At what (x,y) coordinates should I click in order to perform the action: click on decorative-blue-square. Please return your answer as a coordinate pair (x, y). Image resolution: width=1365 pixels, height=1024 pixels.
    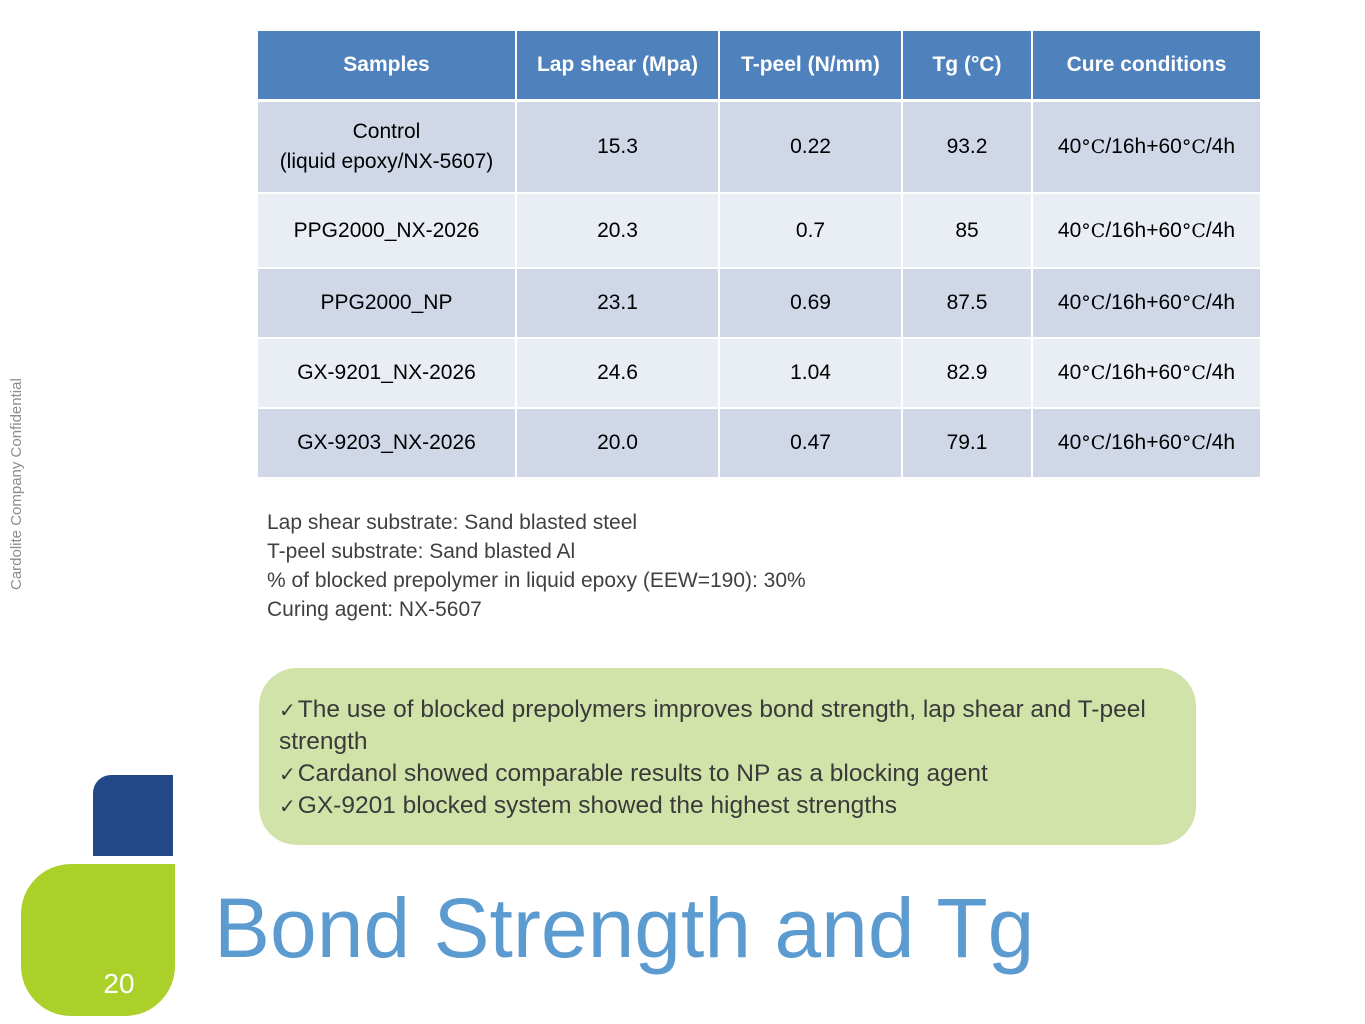
    Looking at the image, I should click on (133, 815).